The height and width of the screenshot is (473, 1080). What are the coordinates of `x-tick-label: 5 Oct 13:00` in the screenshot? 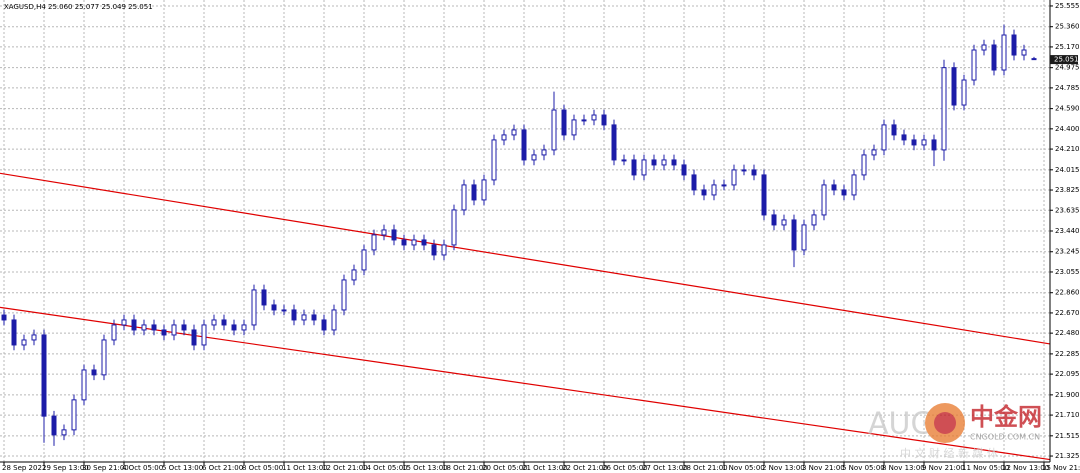 It's located at (182, 468).